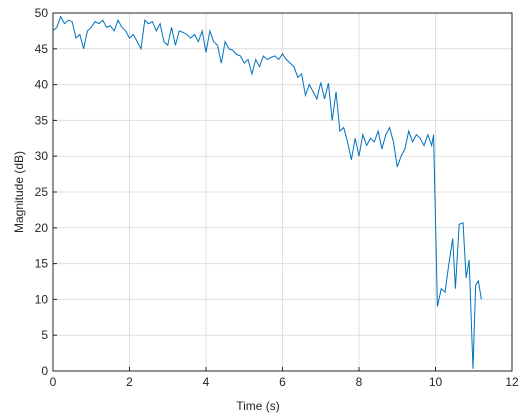  Describe the element at coordinates (44, 335) in the screenshot. I see `y-tick-label: 5` at that location.